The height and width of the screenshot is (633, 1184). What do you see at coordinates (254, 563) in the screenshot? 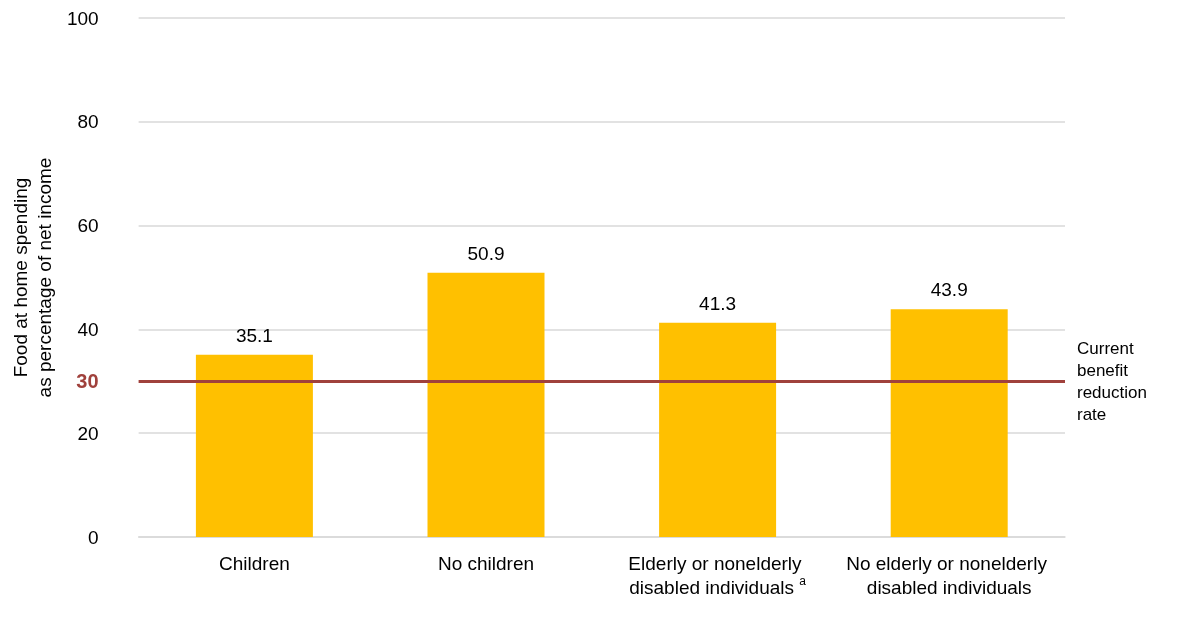
I see `x-tick-label: Children` at bounding box center [254, 563].